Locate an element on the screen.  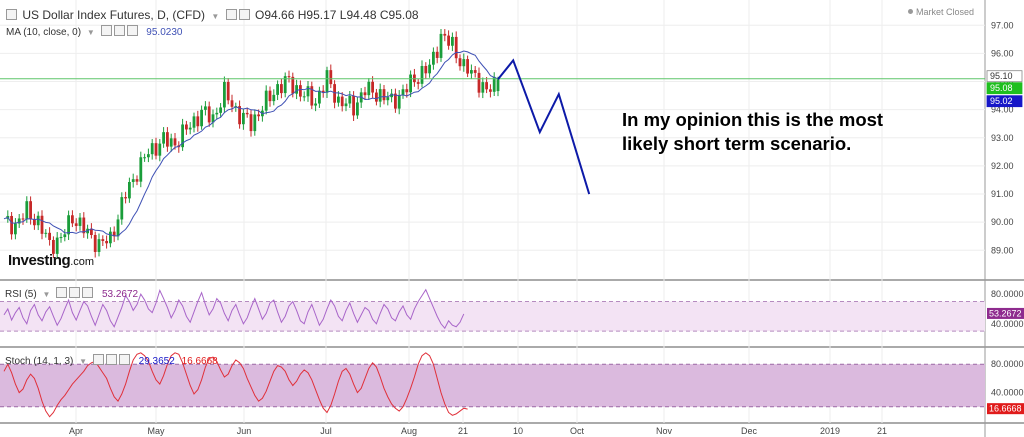
x-tick-label: Jul is located at coordinates (326, 431).